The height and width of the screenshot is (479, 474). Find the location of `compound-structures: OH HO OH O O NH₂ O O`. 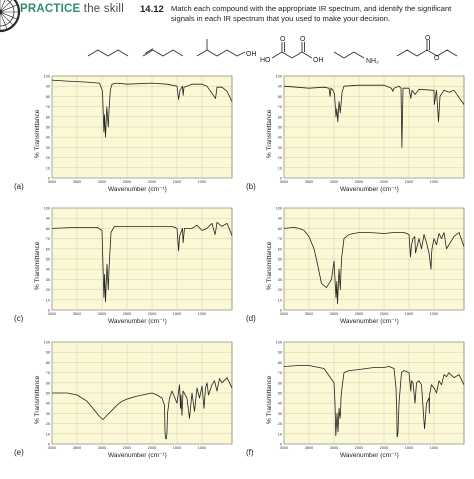

compound-structures: OH HO OH O O NH₂ O O is located at coordinates (272, 50).